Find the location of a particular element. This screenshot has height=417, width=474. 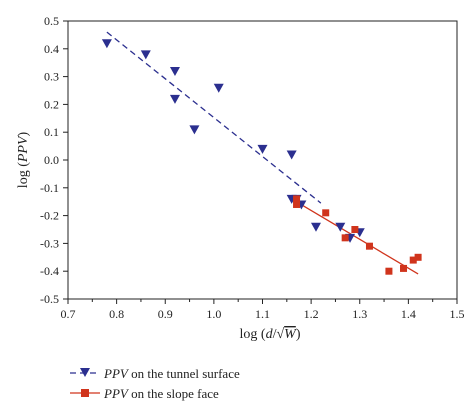

x-tick-label: 1.5 is located at coordinates (457, 314).